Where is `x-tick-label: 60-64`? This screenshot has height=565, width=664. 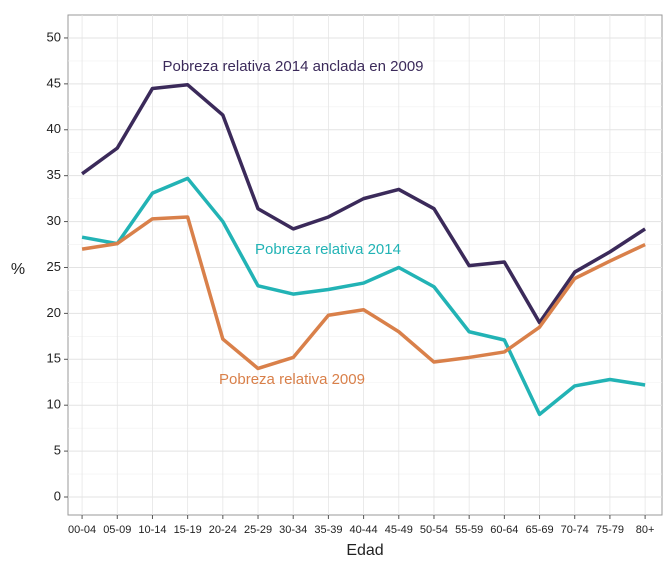
x-tick-label: 60-64 is located at coordinates (504, 530).